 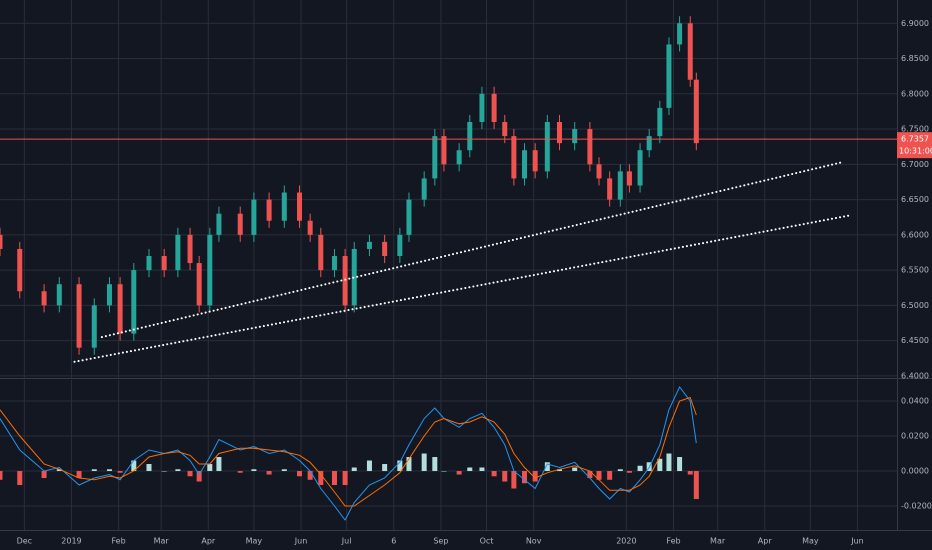 What do you see at coordinates (915, 436) in the screenshot?
I see `y2-tick-label: 0.0200` at bounding box center [915, 436].